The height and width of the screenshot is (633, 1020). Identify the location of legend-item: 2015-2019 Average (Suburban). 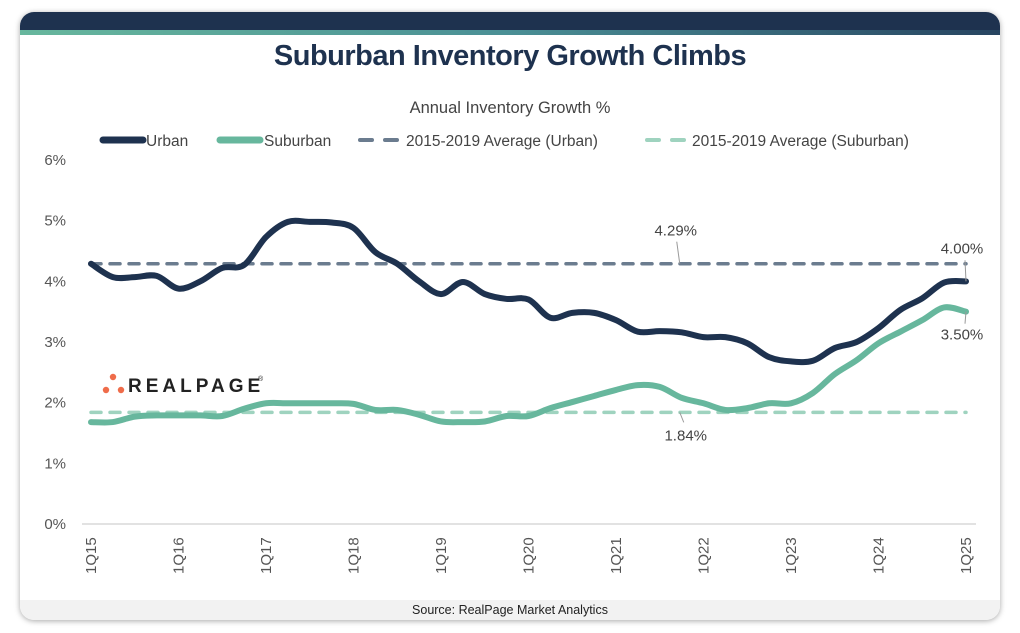
(777, 141).